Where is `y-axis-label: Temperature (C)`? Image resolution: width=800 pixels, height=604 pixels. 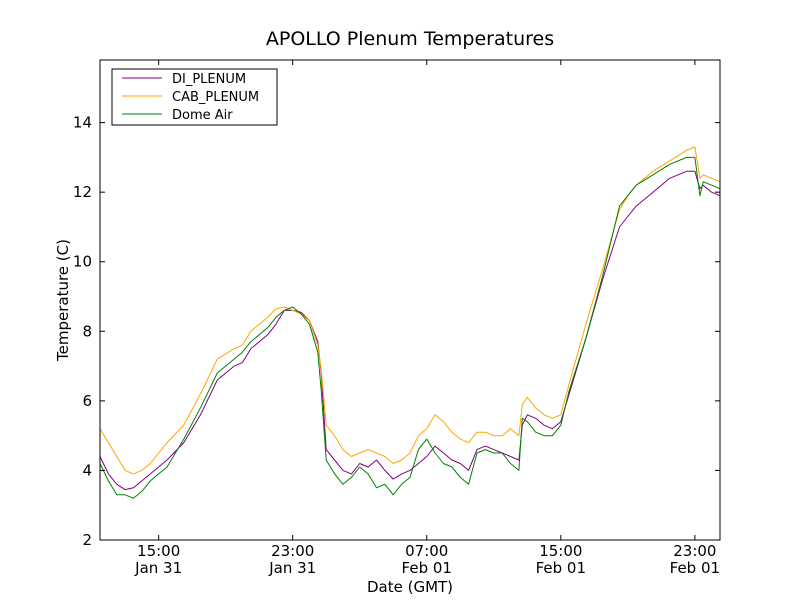
y-axis-label: Temperature (C) is located at coordinates (63, 300).